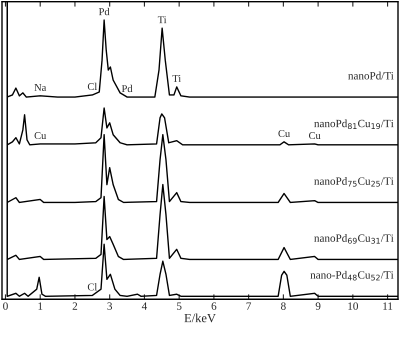  Describe the element at coordinates (352, 275) in the screenshot. I see `series-label: nano-Pd$_{48}$Cu$_{52}$/Ti` at that location.